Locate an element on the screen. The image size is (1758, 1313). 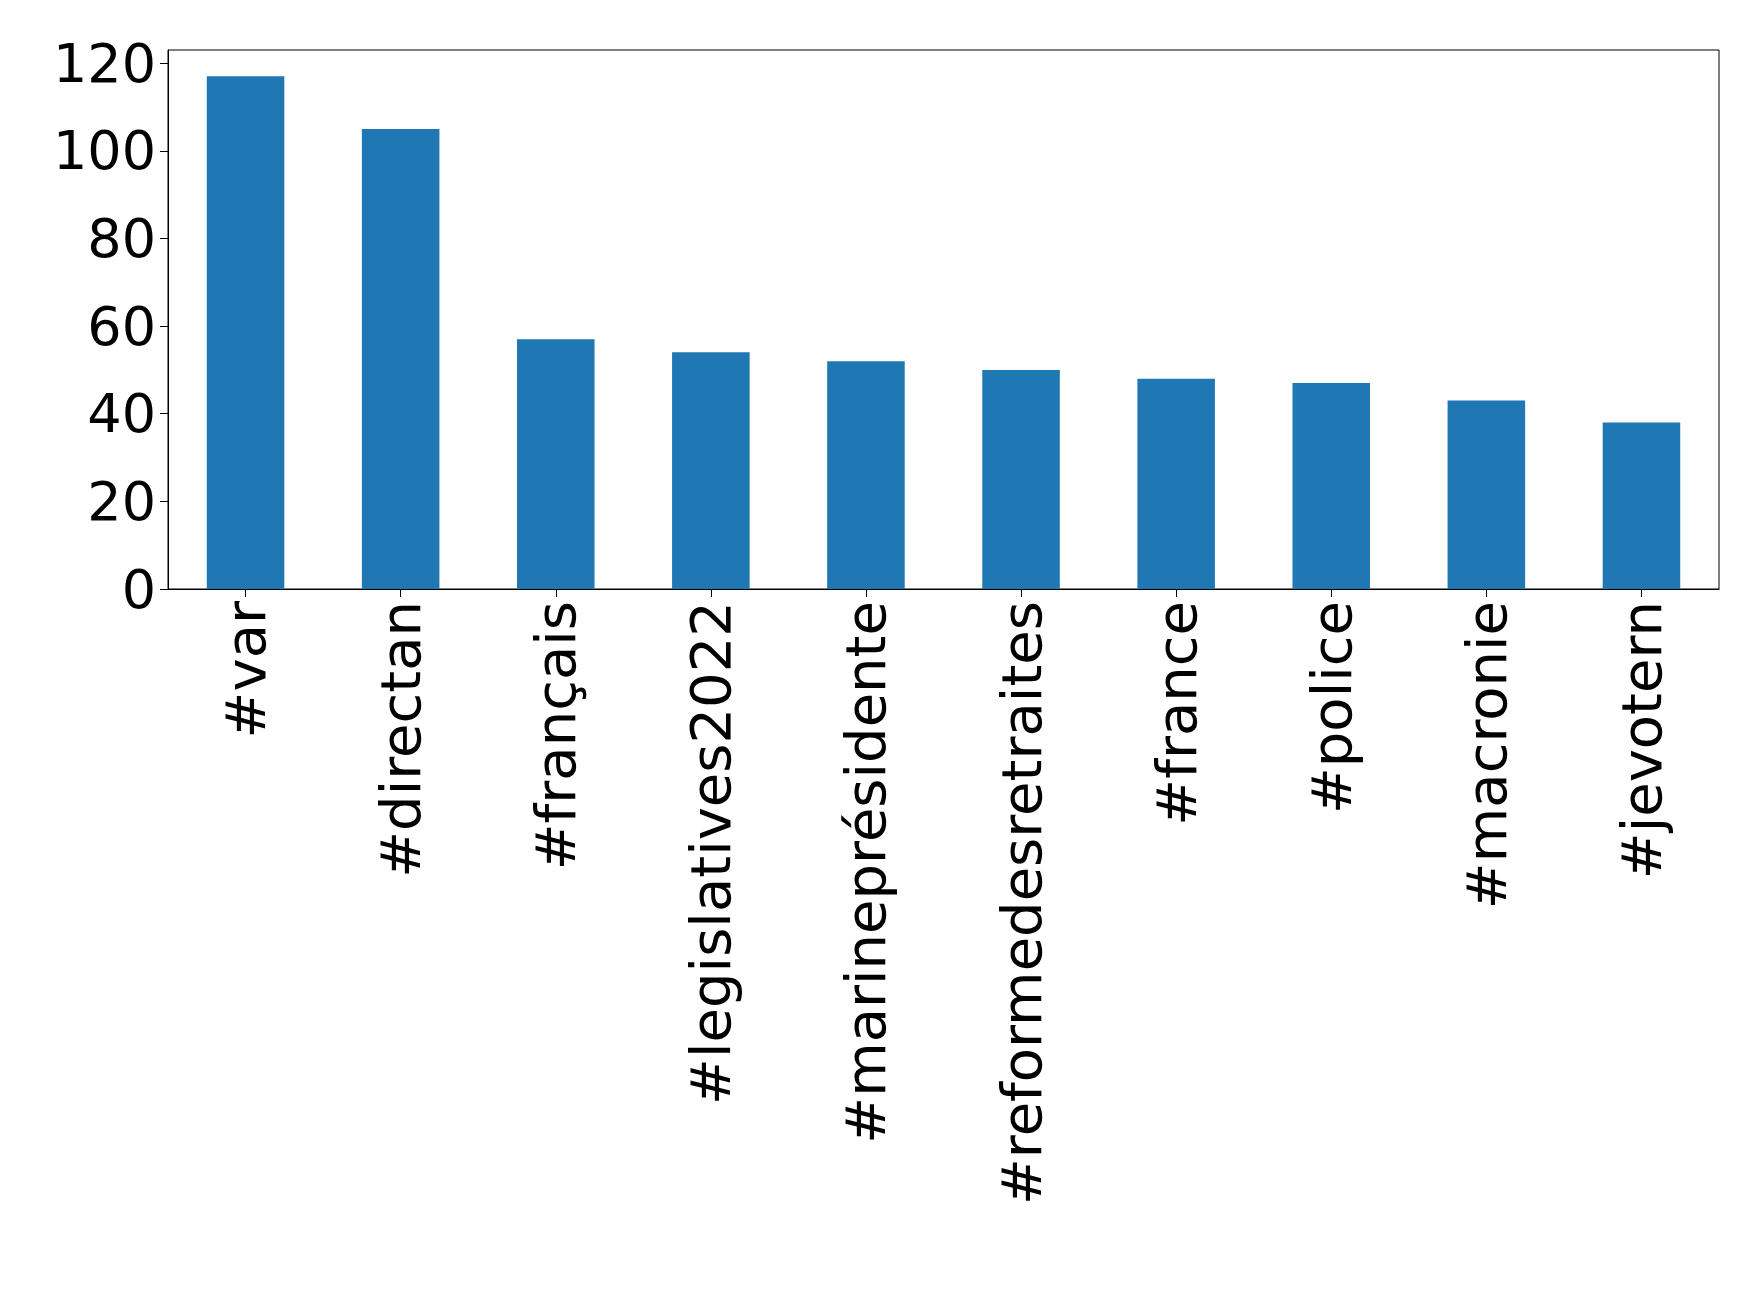
x-tick-label: #france is located at coordinates (1176, 713).